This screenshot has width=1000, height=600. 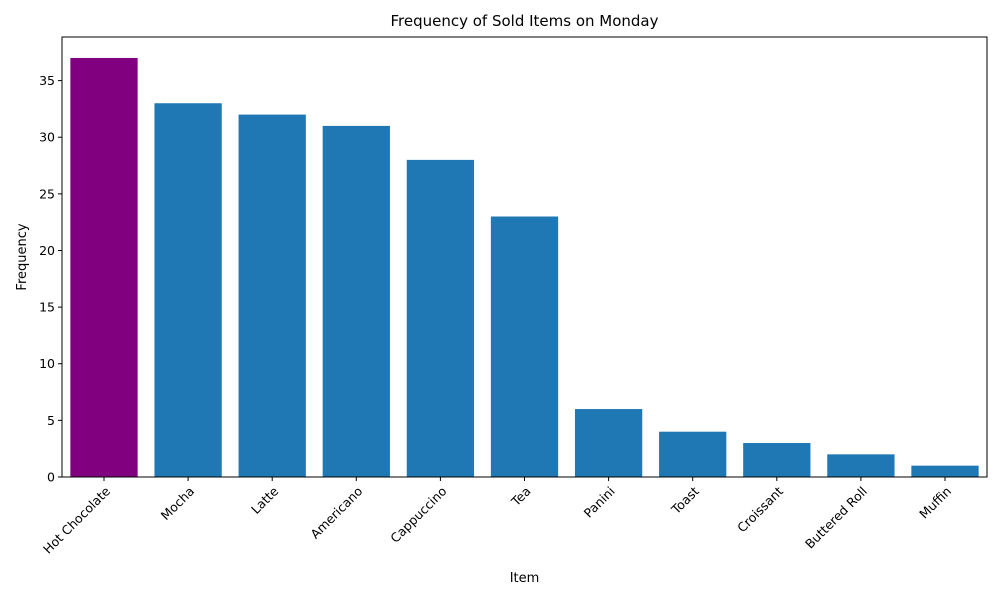 I want to click on y-tick-label: 30, so click(x=47, y=137).